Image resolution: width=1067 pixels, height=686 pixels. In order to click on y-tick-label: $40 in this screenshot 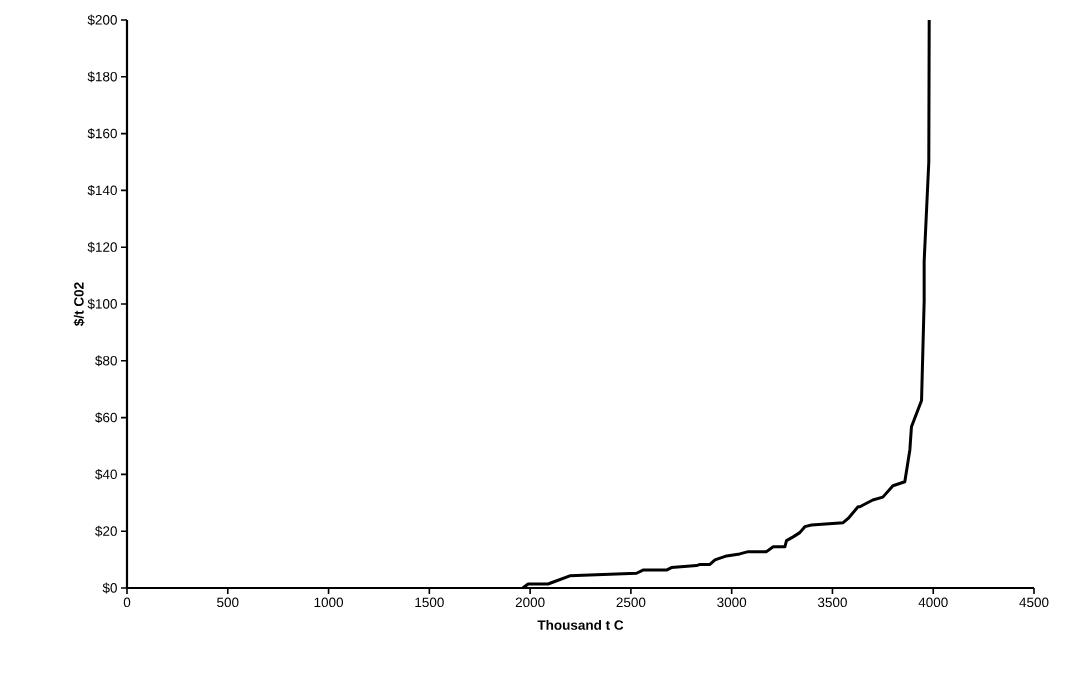, I will do `click(106, 474)`.